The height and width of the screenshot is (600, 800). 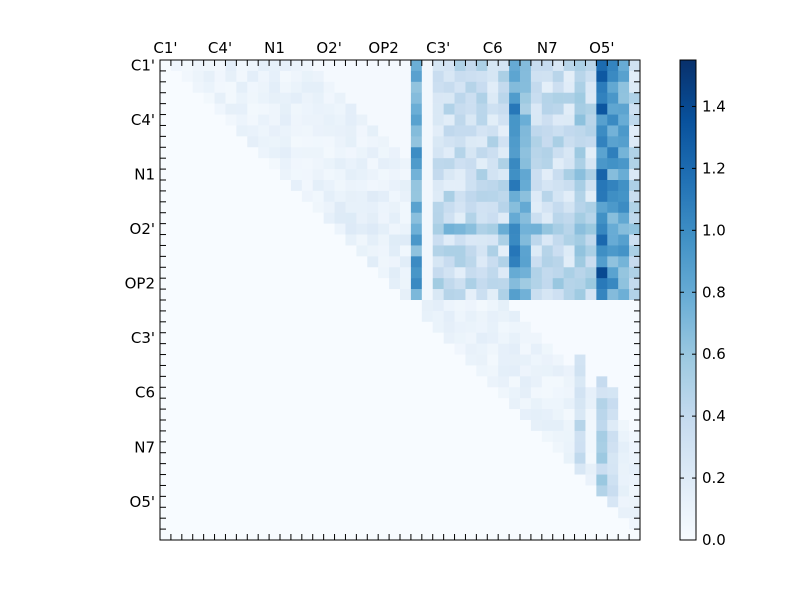 What do you see at coordinates (383, 48) in the screenshot?
I see `x-tick-labels: C1' C4' N1 O2' OP2 C3' C6 N7 O5'` at bounding box center [383, 48].